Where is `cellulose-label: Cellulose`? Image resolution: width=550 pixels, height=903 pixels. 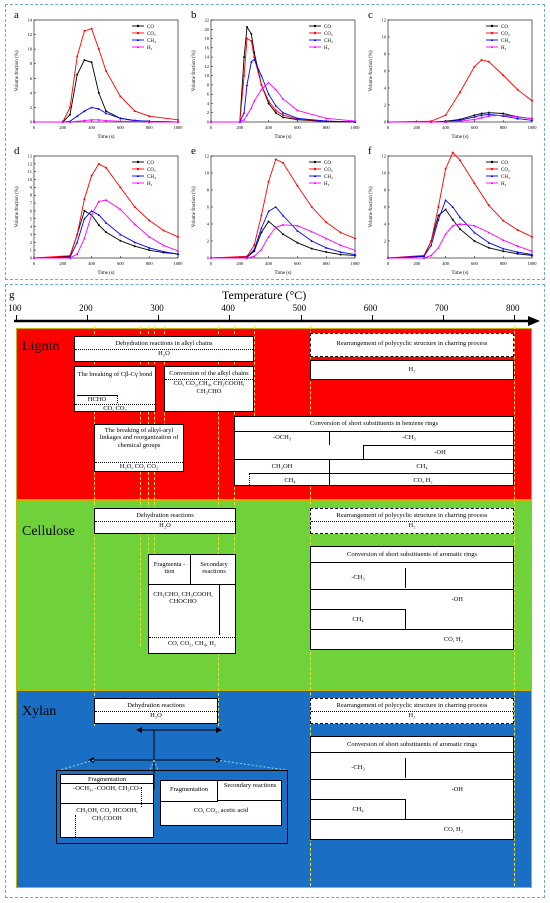 cellulose-label: Cellulose is located at coordinates (48, 531).